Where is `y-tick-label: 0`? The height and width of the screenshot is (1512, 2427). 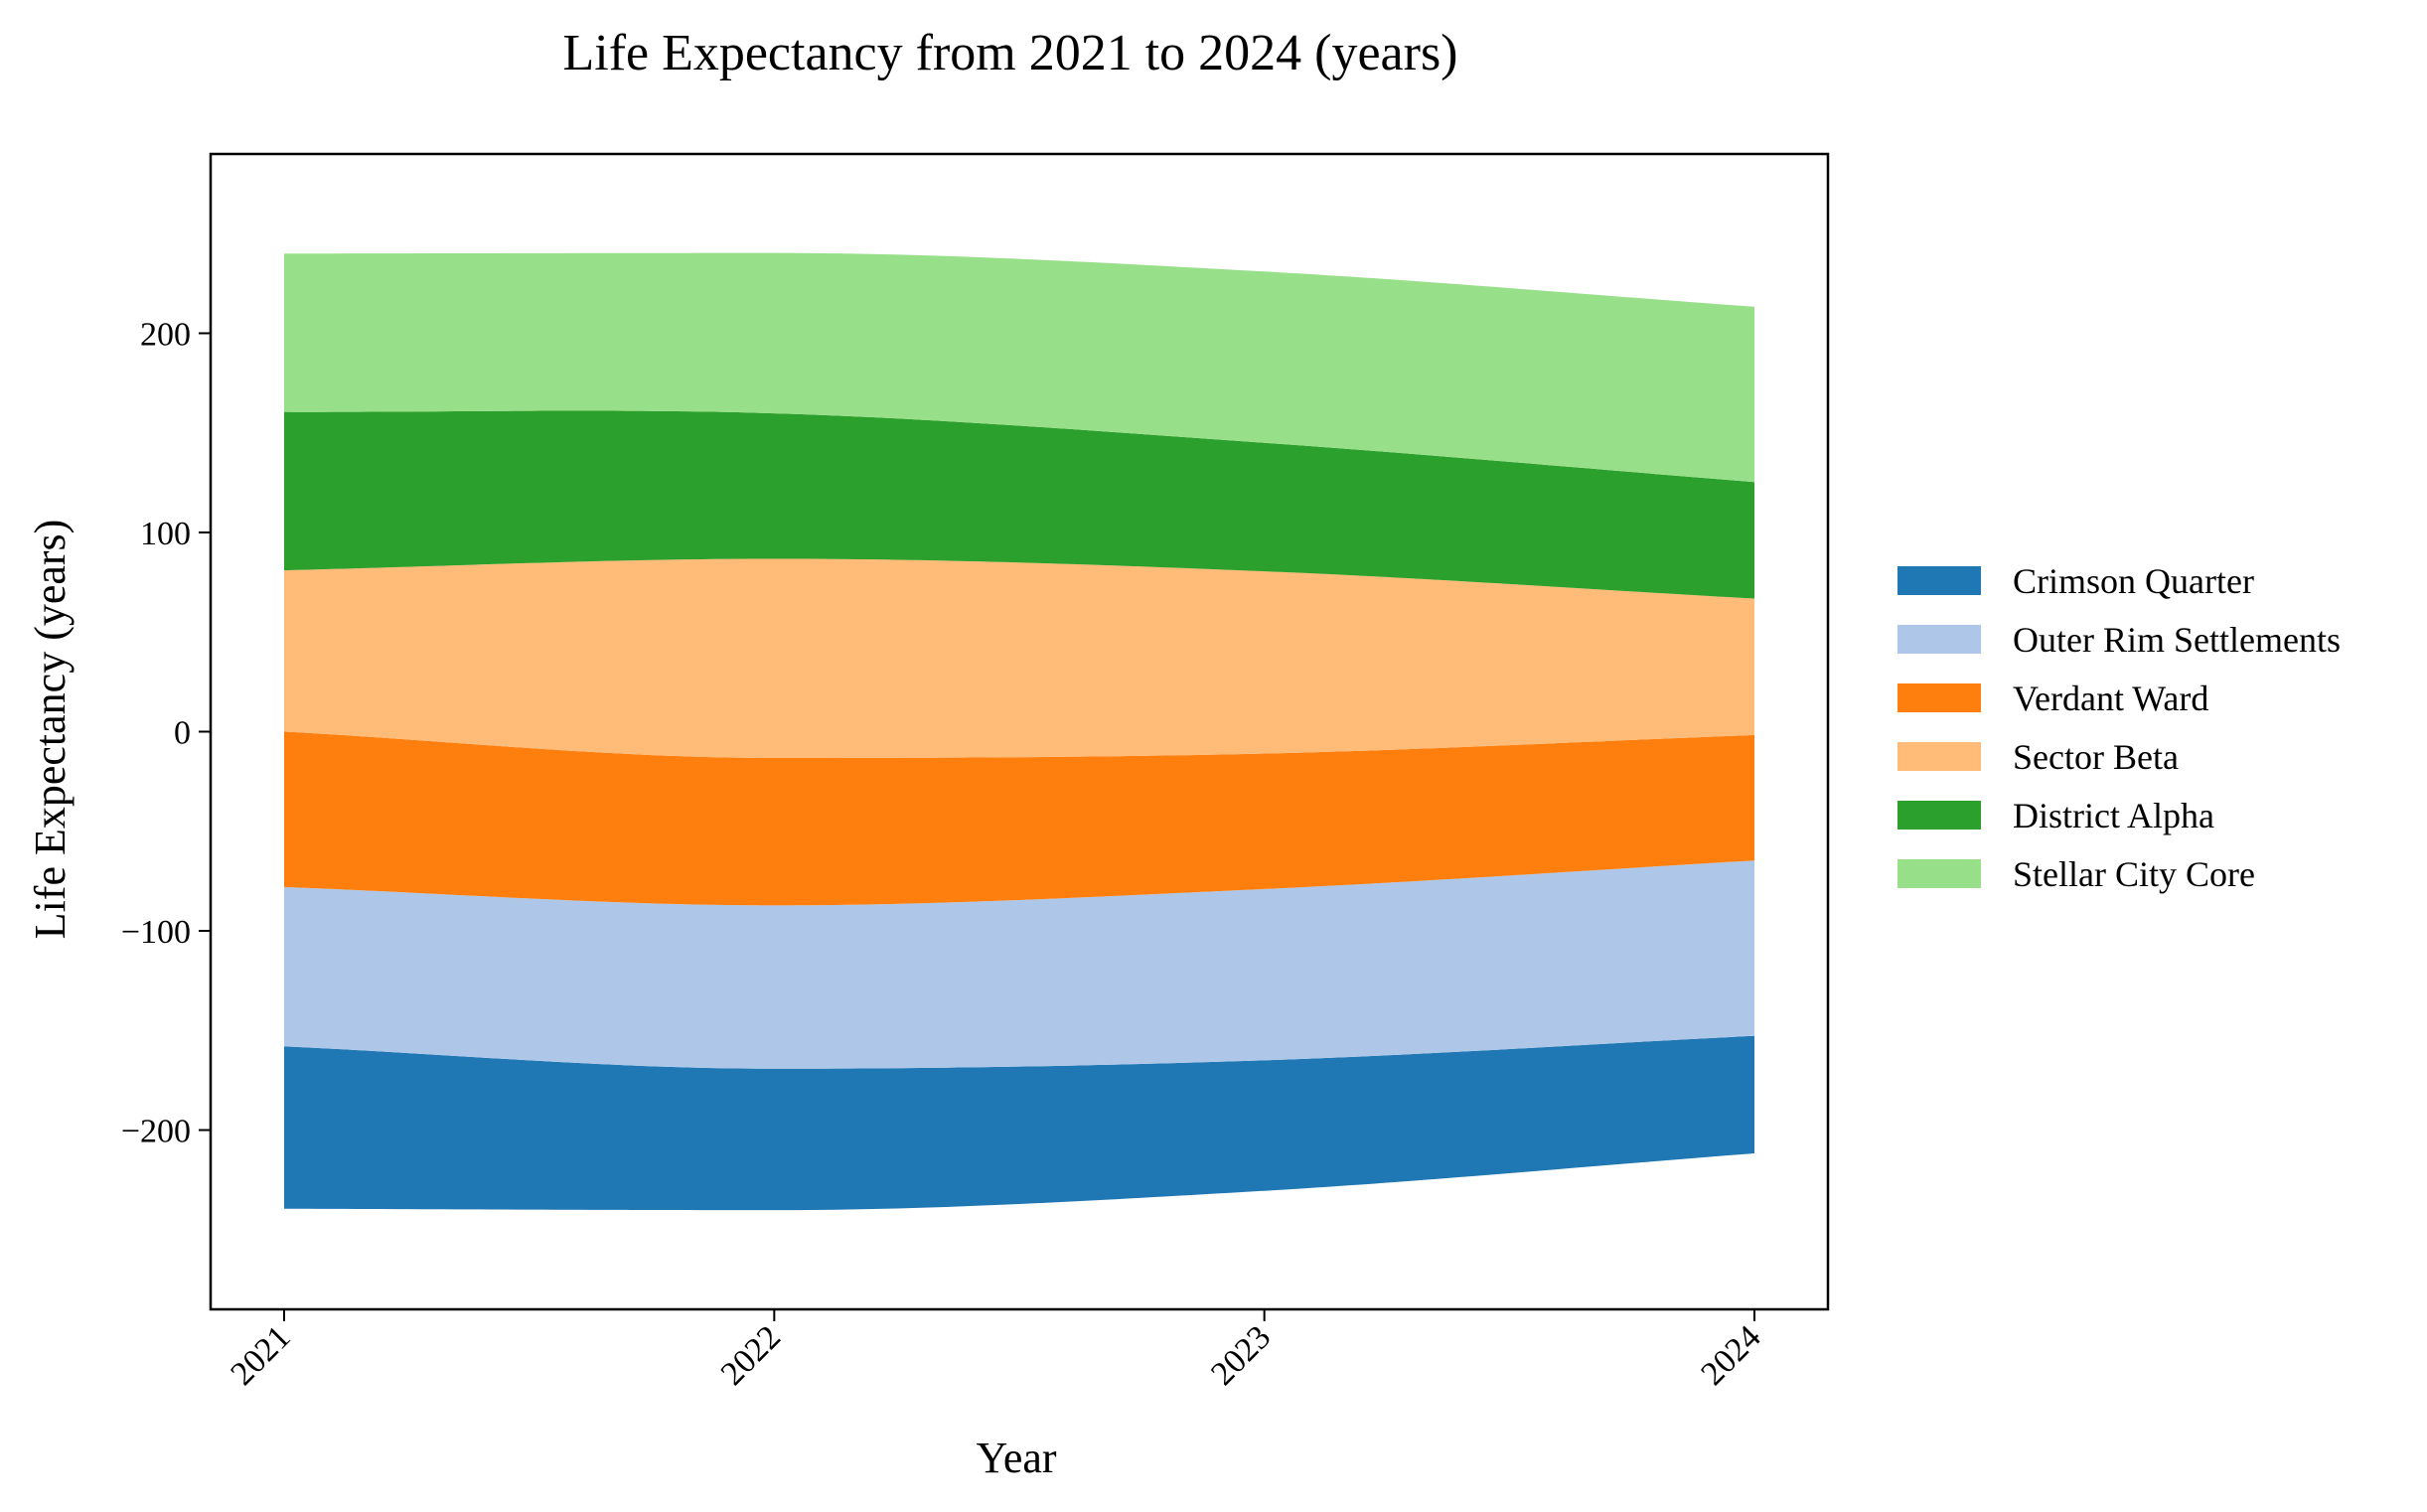 y-tick-label: 0 is located at coordinates (182, 733).